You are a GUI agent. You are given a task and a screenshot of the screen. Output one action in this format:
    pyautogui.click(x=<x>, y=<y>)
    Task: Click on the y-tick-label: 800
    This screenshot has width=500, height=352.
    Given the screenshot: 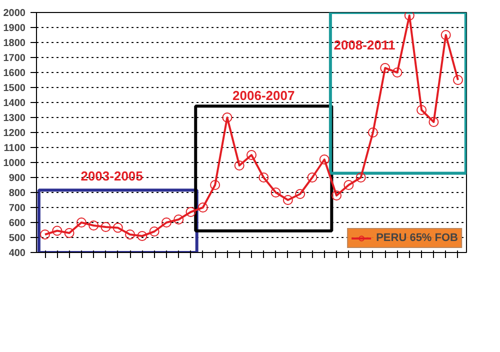 What is the action you would take?
    pyautogui.click(x=17, y=193)
    